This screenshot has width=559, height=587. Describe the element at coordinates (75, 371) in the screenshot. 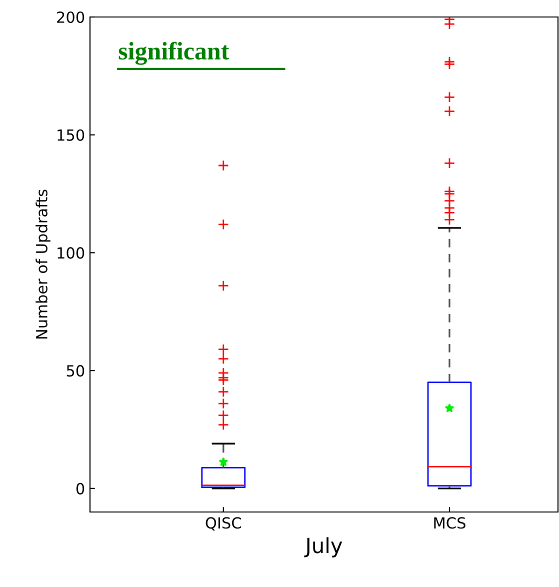

I see `y-tick-label: 50` at that location.